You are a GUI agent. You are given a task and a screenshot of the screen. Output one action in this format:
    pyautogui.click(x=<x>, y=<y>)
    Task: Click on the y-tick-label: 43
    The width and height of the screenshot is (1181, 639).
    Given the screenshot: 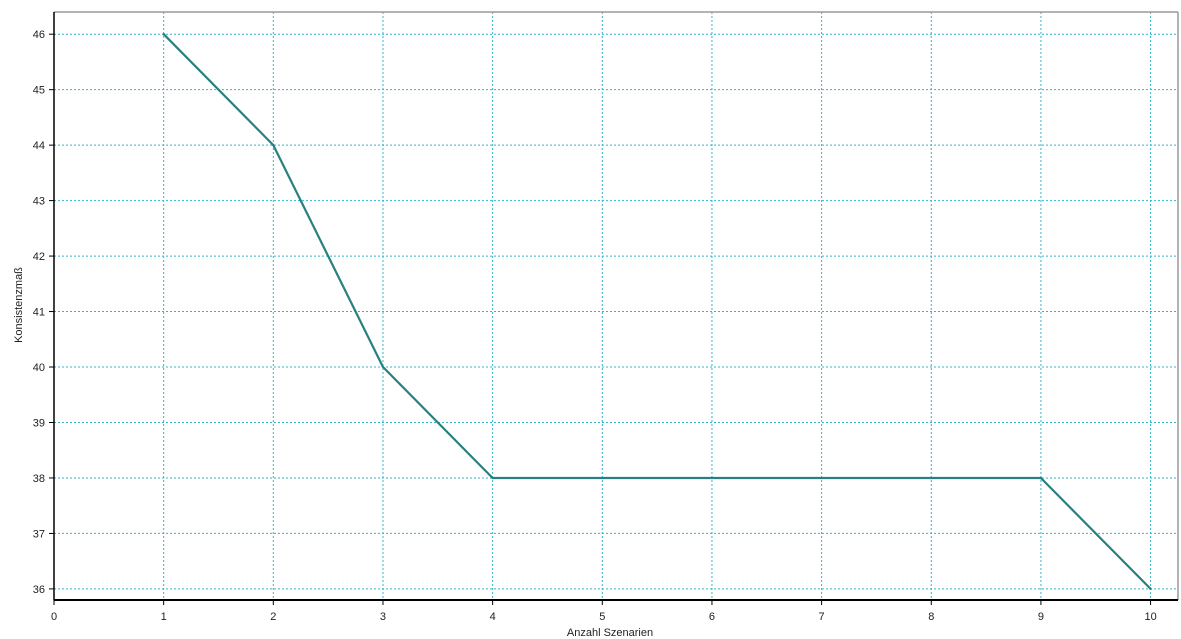 What is the action you would take?
    pyautogui.click(x=39, y=202)
    